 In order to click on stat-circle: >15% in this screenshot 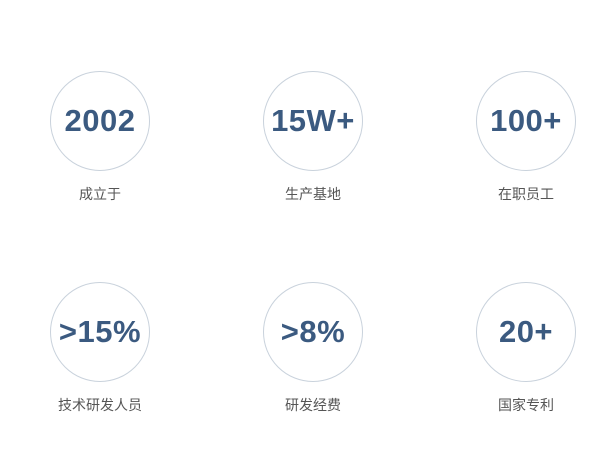, I will do `click(100, 332)`.